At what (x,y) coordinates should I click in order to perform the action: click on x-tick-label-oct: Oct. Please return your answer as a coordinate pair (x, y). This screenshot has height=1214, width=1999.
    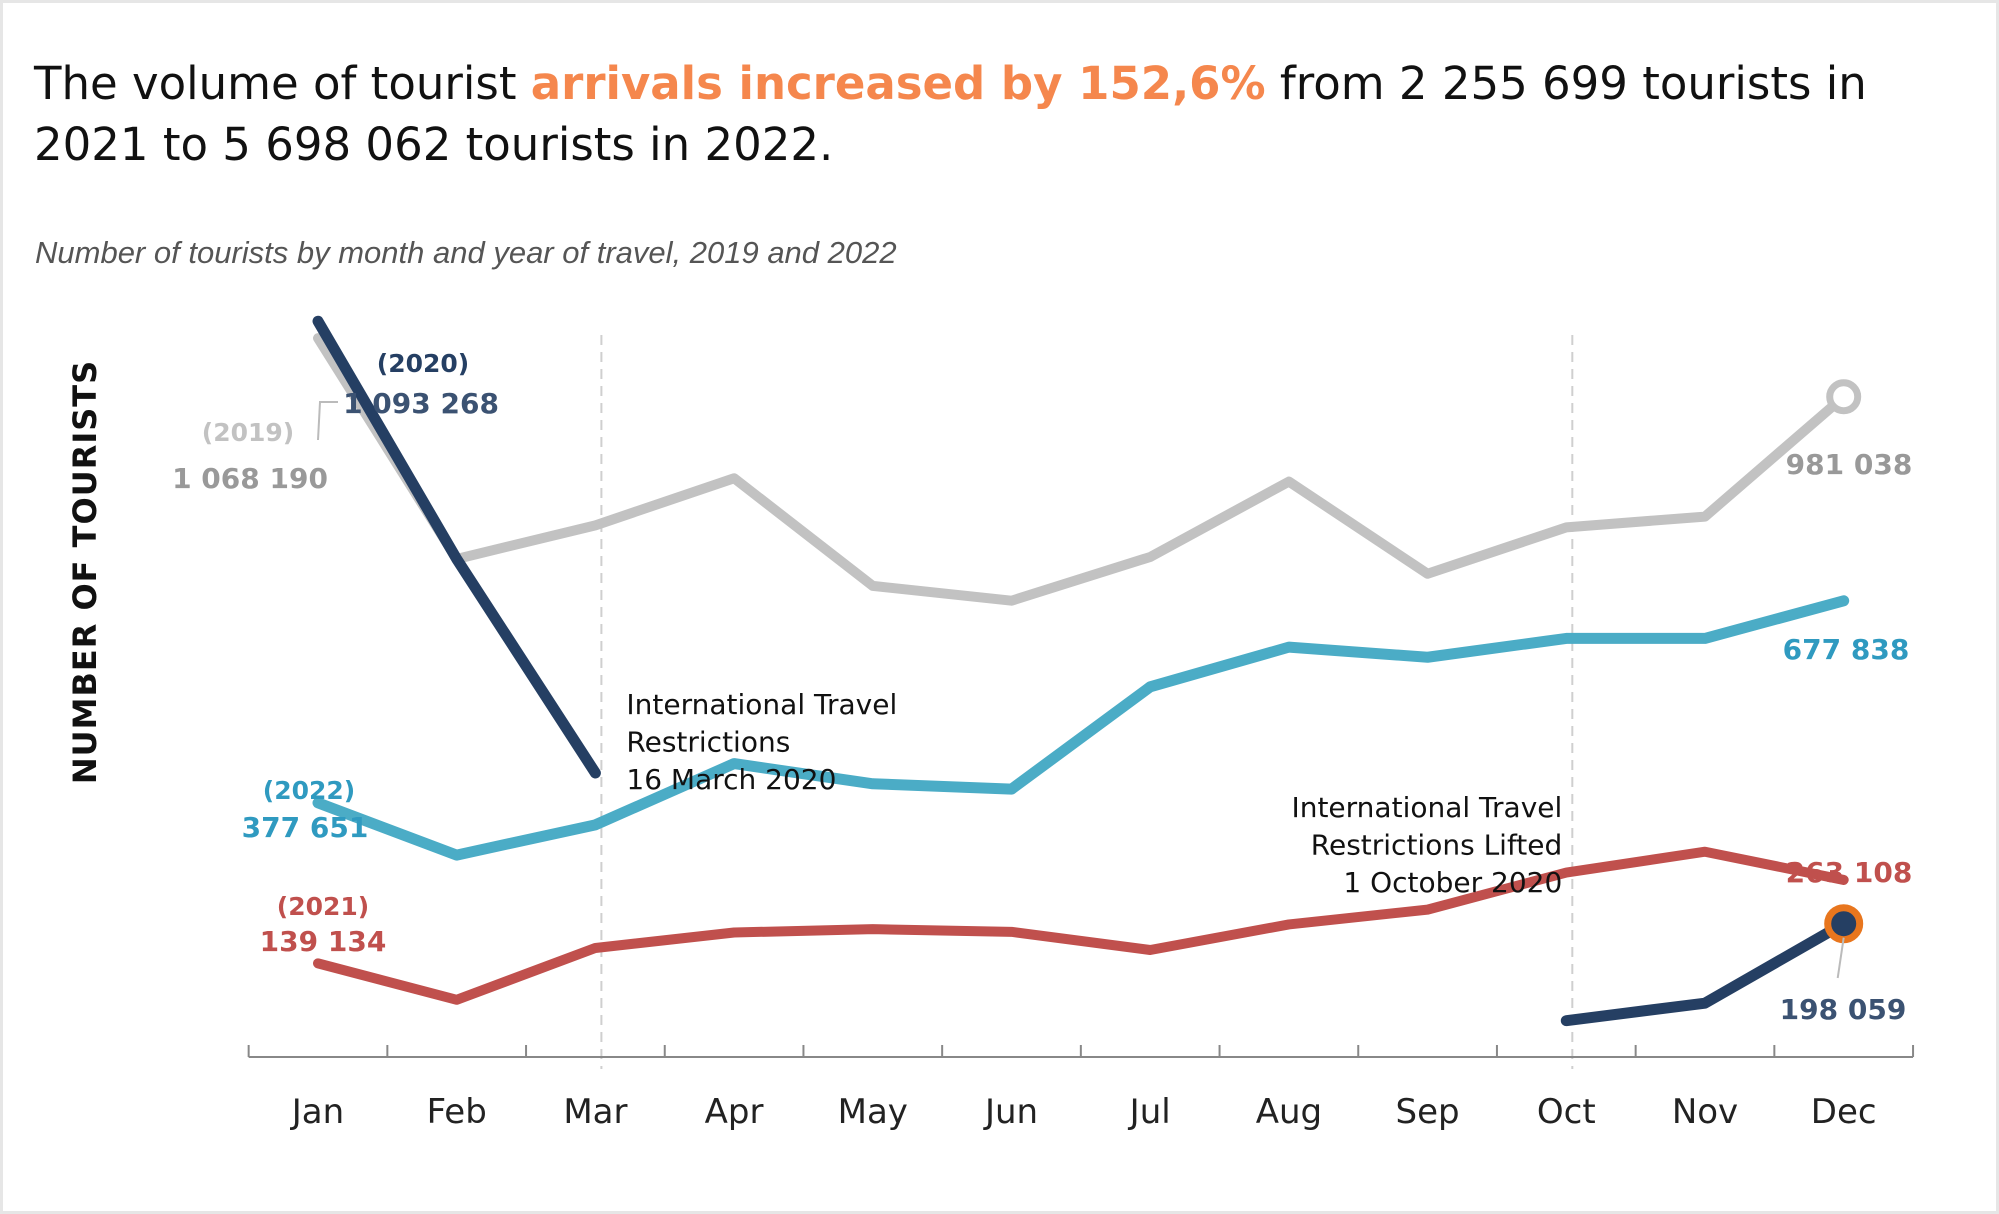
    Looking at the image, I should click on (1566, 1112).